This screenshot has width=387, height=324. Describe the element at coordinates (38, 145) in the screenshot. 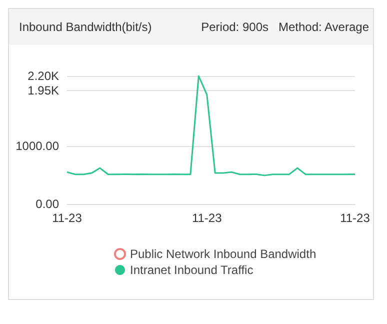

I see `y-tick-label: 1000.00` at that location.